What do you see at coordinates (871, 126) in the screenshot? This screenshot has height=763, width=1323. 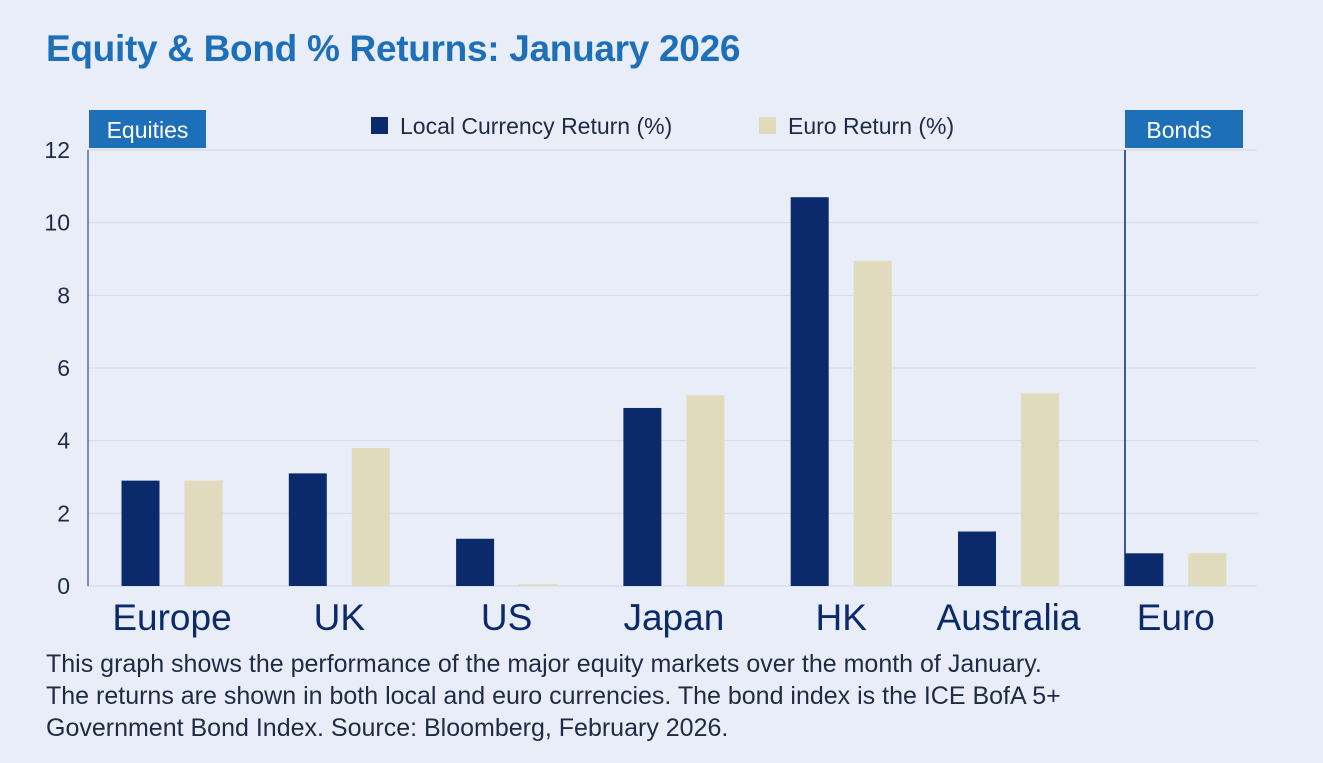 I see `legend-label-euro: Euro Return (%)` at bounding box center [871, 126].